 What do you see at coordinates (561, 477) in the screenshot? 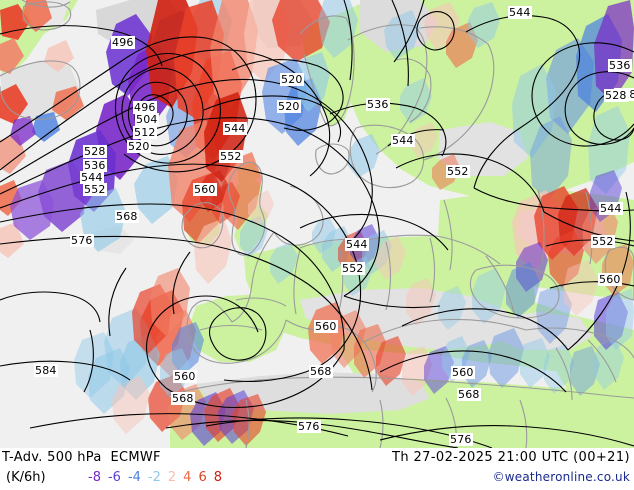
I see `copyright-label: ©weatheronline.co.uk` at bounding box center [561, 477].